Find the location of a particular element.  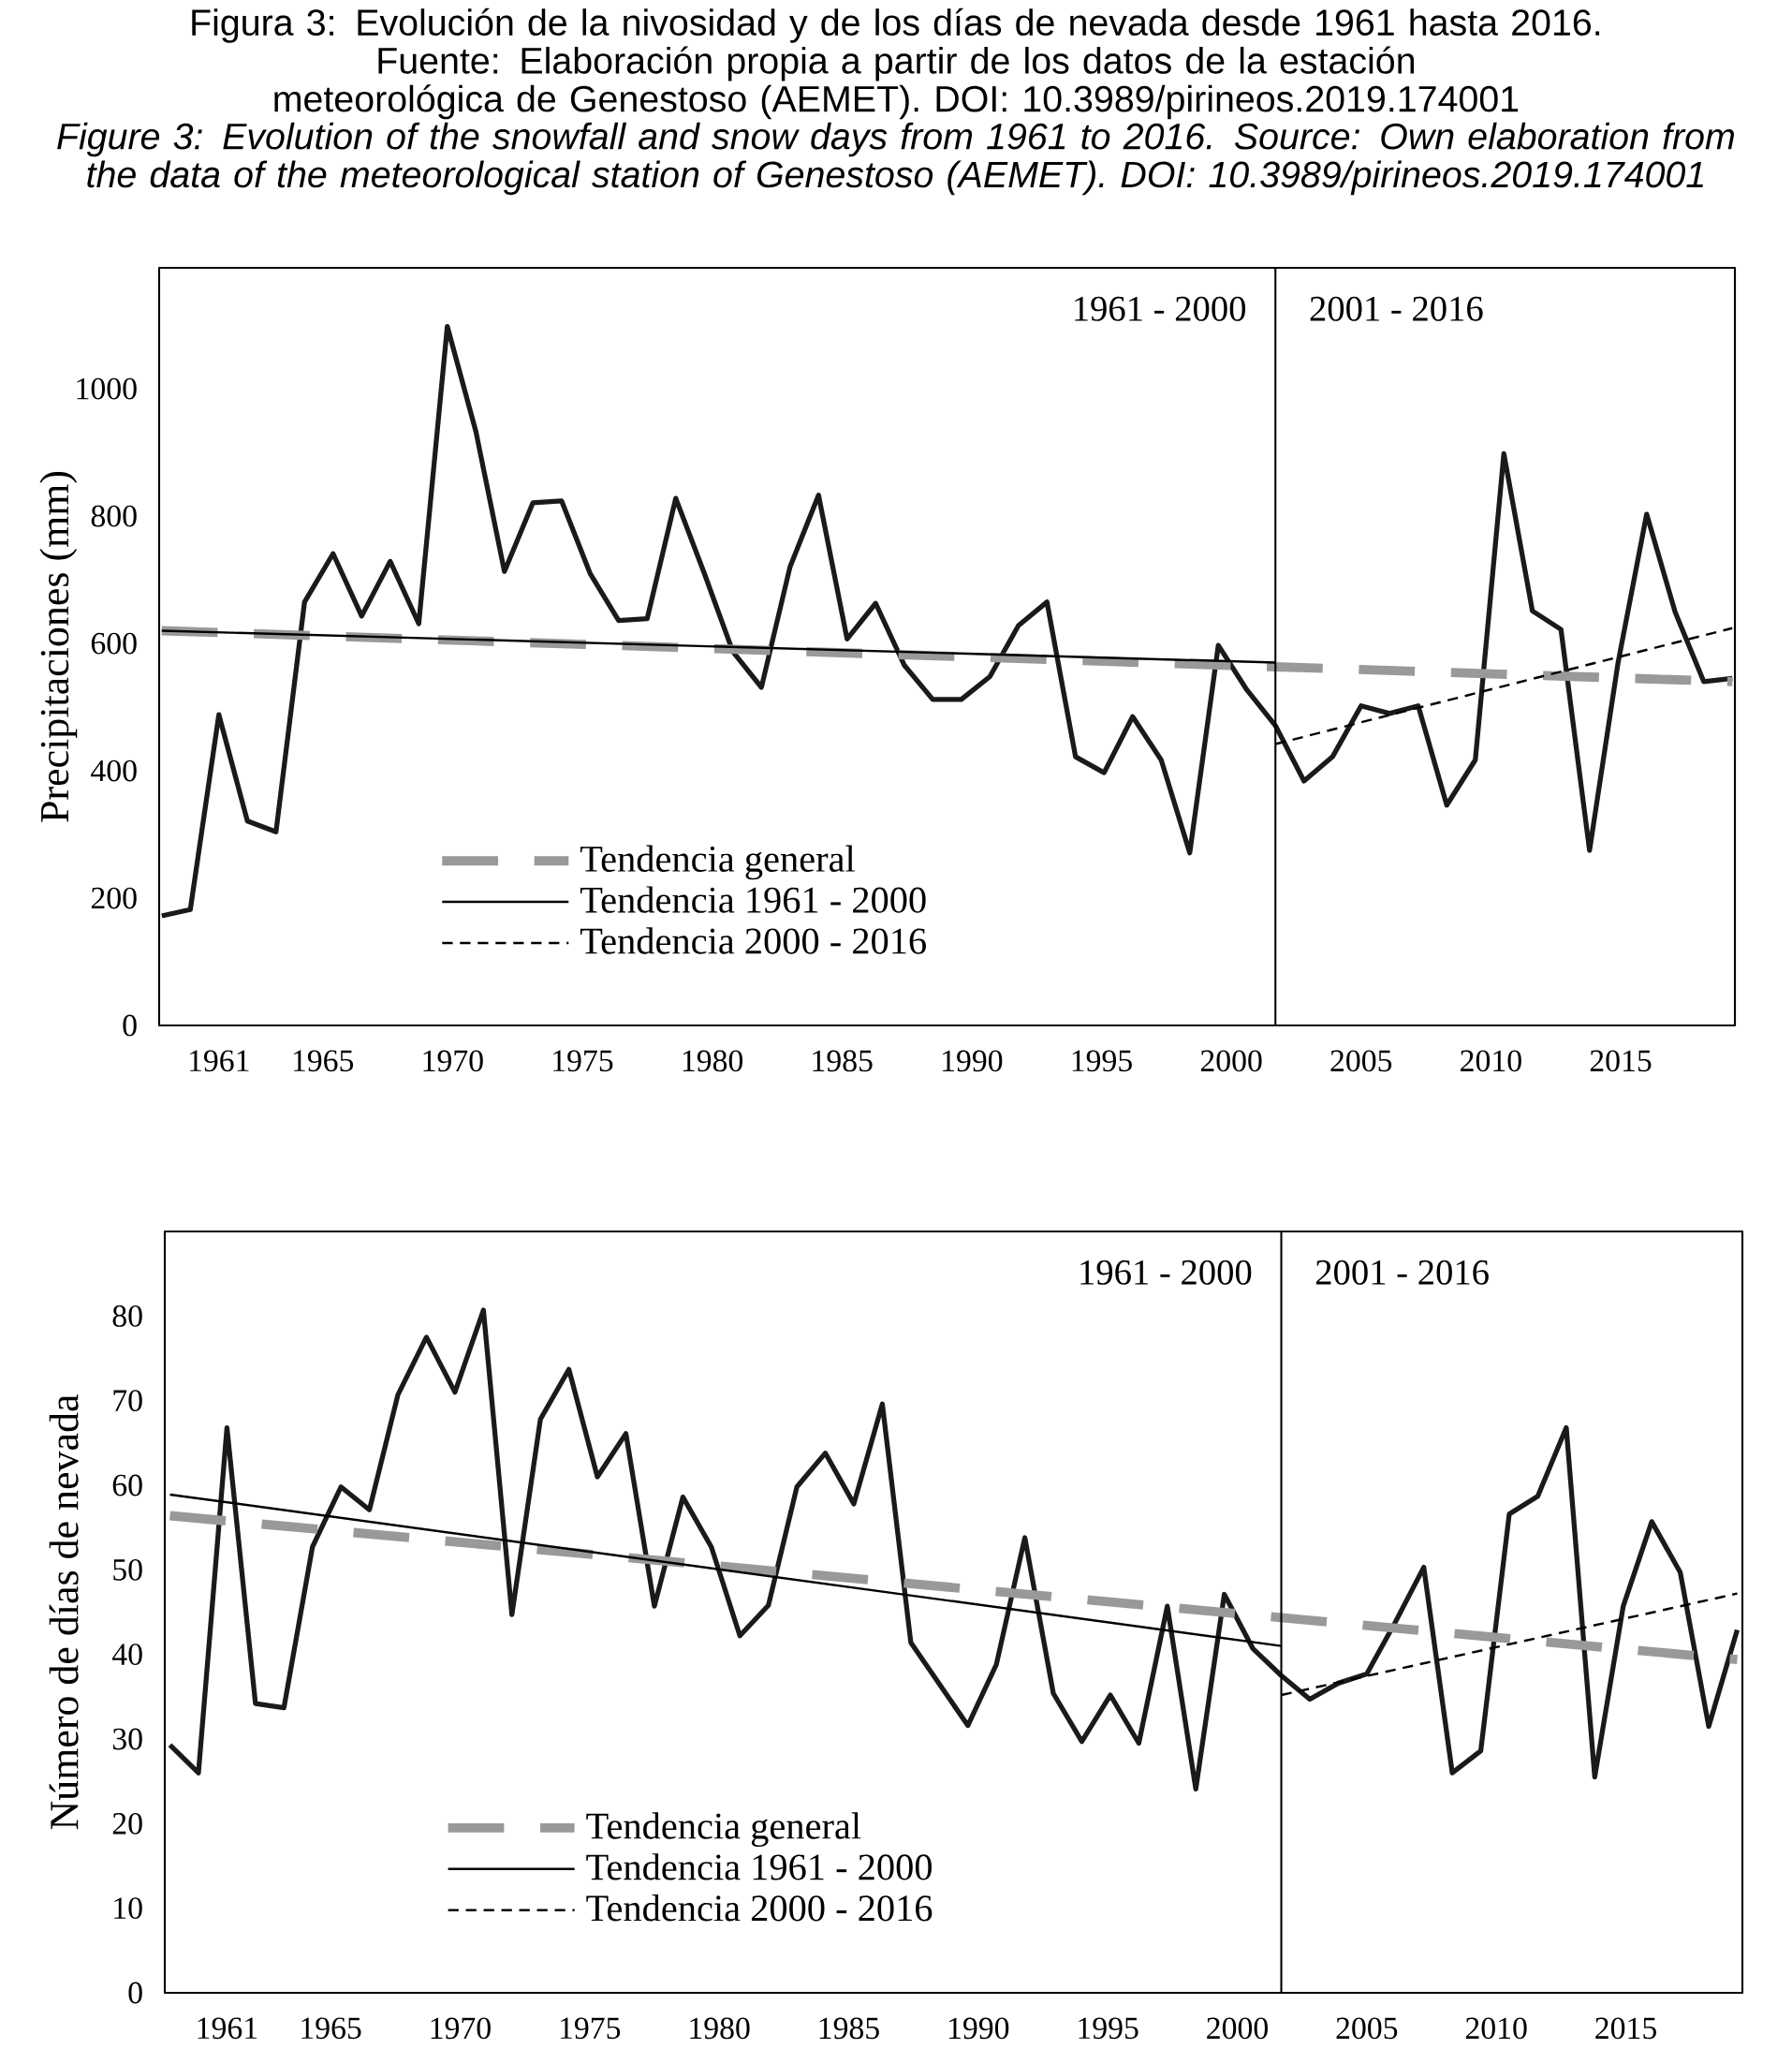

y-tick-label: 800 is located at coordinates (114, 516).